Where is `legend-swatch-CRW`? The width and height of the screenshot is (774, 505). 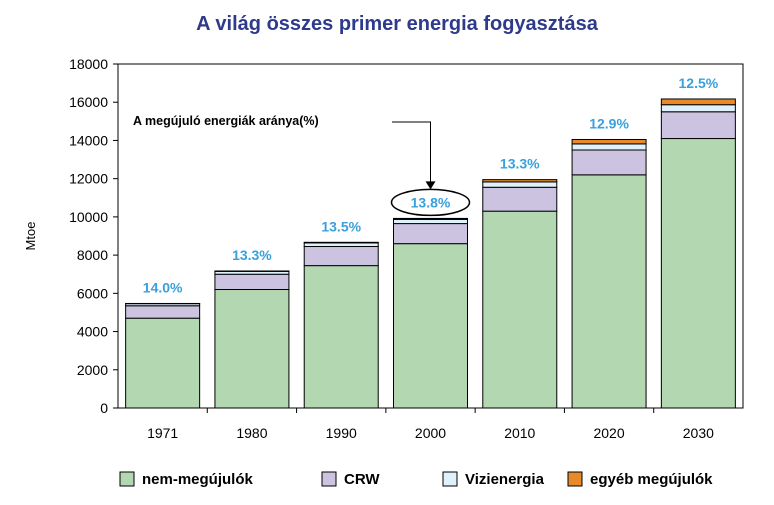 legend-swatch-CRW is located at coordinates (329, 479).